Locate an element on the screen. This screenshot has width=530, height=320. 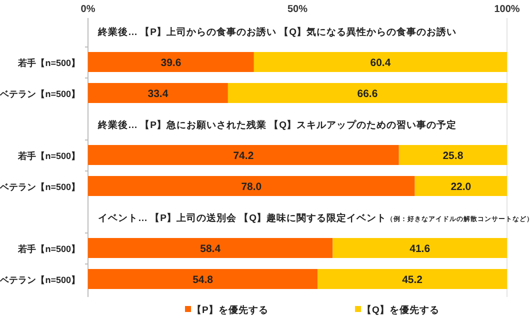
data-label: 25.8 is located at coordinates (453, 156).